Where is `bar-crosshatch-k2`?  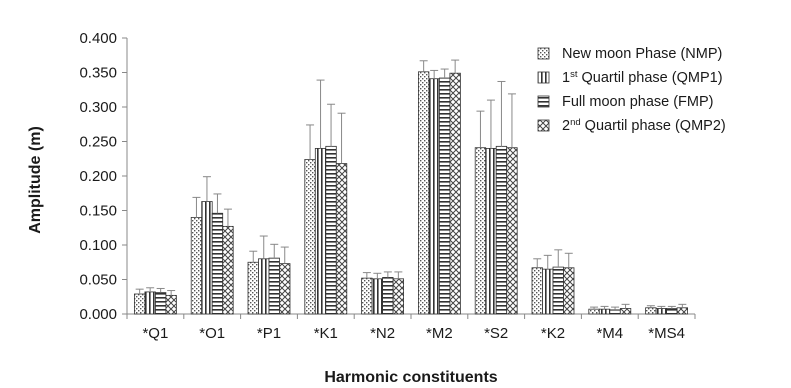
bar-crosshatch-k2 is located at coordinates (569, 291).